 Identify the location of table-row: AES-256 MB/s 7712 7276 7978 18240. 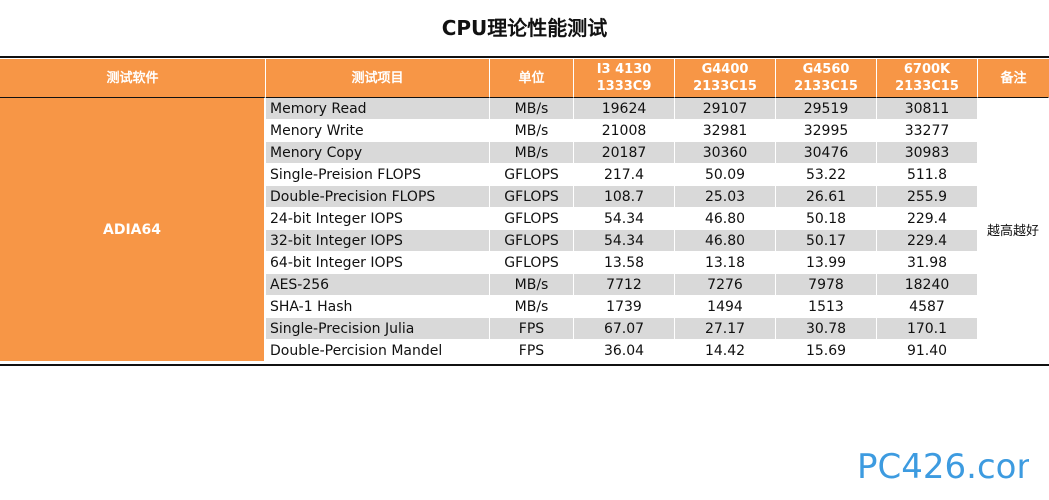
(524, 285).